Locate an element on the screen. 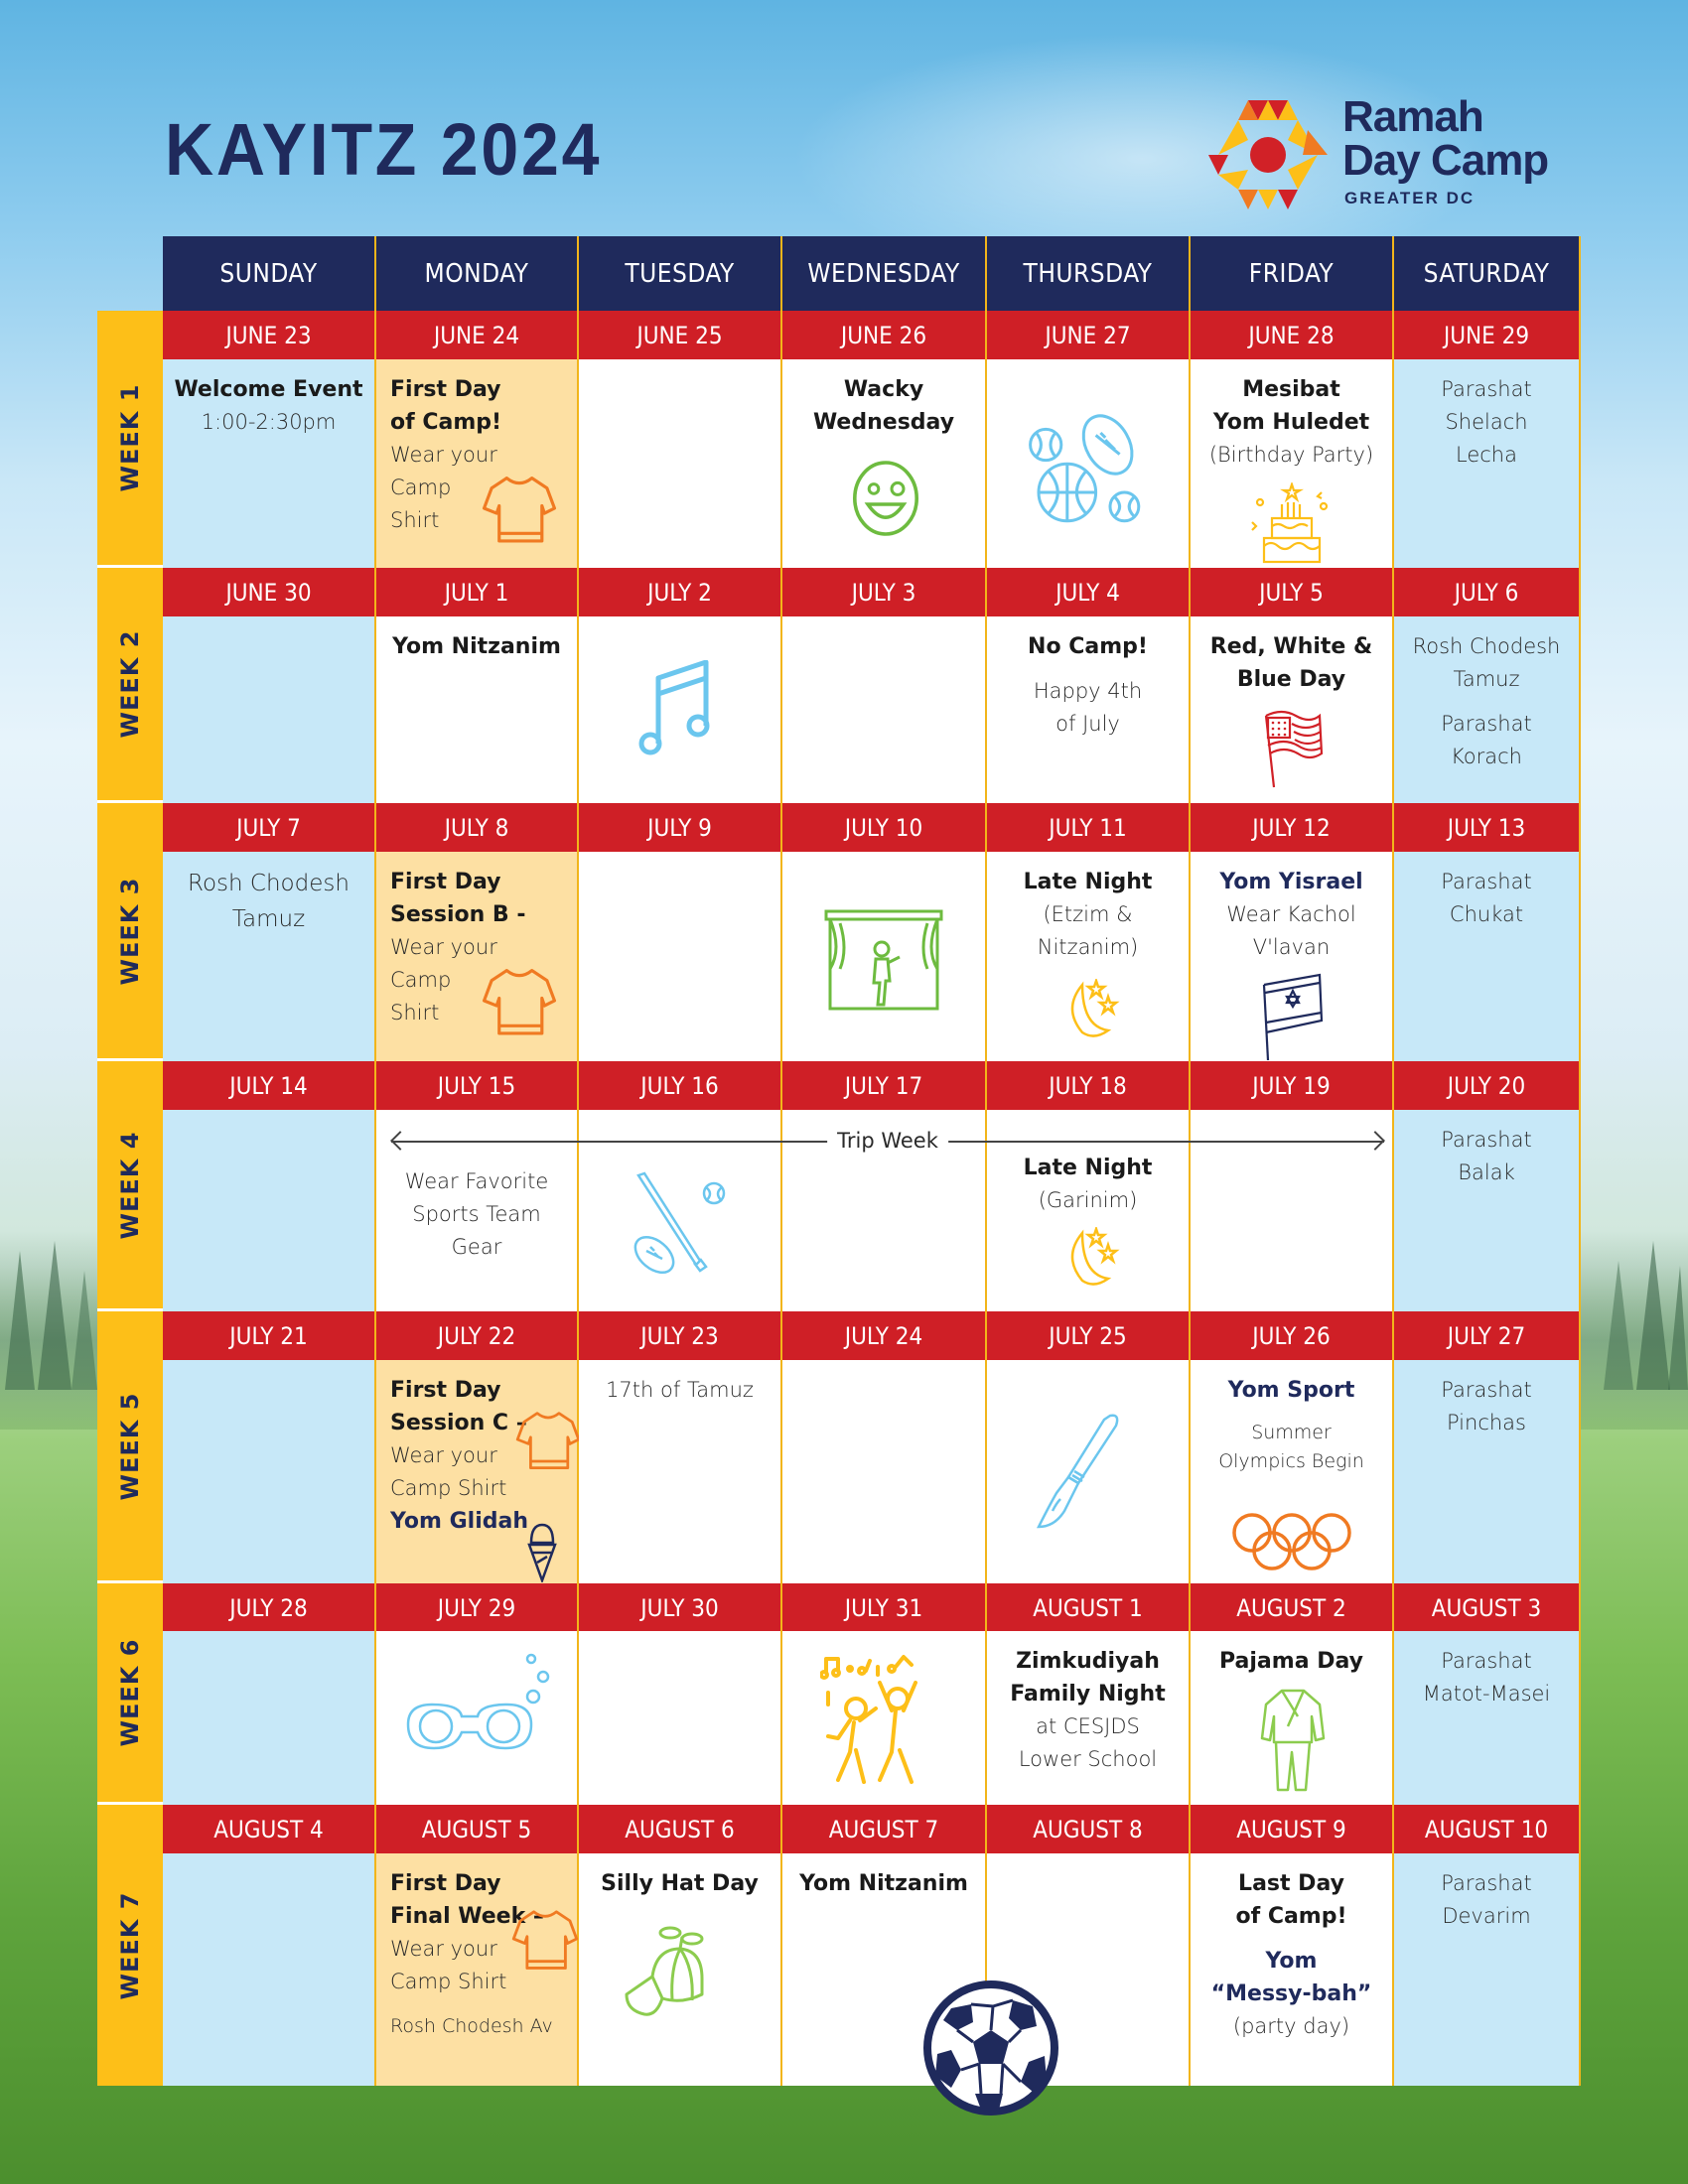 Image resolution: width=1688 pixels, height=2184 pixels. cell-june-26: Wacky Wednesday is located at coordinates (884, 463).